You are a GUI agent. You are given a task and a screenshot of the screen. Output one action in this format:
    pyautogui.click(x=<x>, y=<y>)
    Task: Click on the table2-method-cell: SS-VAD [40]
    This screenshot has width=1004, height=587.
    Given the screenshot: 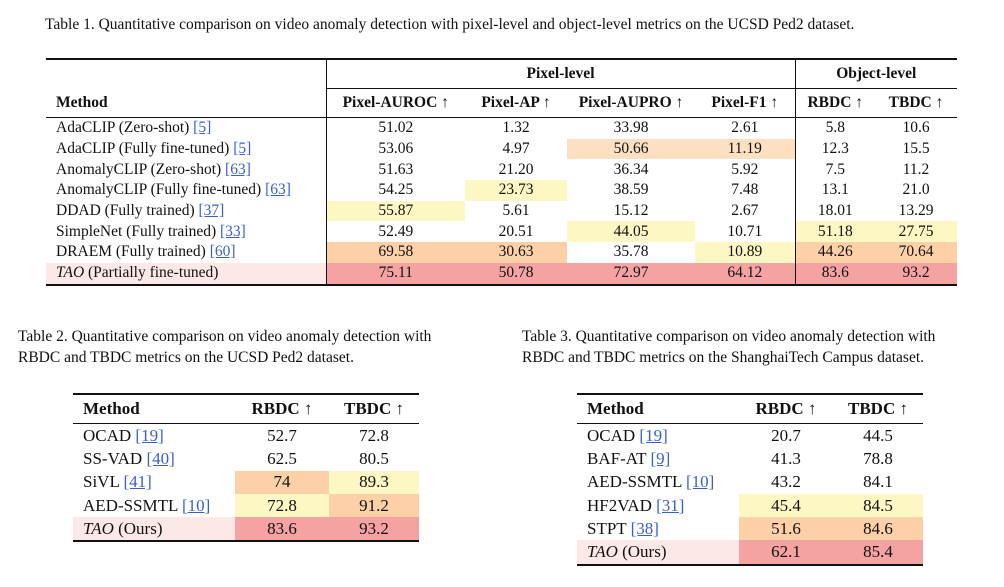 What is the action you would take?
    pyautogui.click(x=154, y=458)
    